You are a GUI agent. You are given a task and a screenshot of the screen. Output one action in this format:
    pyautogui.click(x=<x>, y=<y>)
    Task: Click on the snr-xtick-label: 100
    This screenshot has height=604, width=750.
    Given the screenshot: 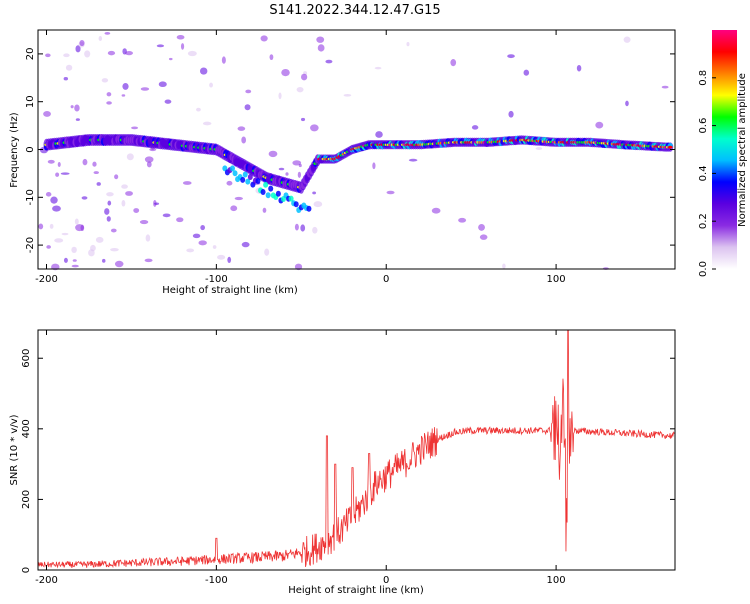 What is the action you would take?
    pyautogui.click(x=556, y=580)
    